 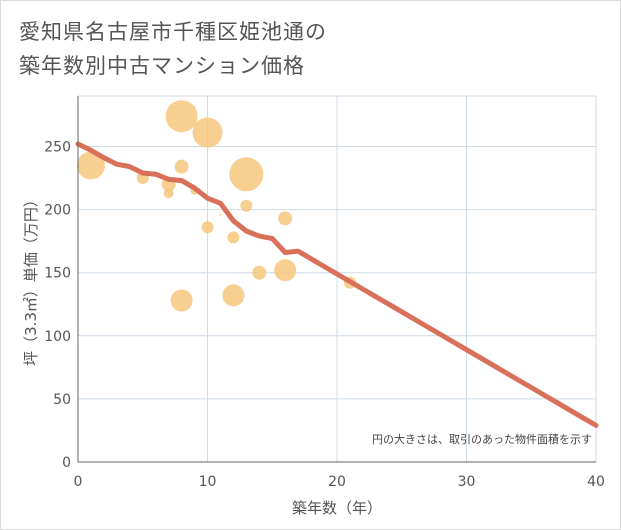 What do you see at coordinates (467, 482) in the screenshot?
I see `x-tick-label: 30` at bounding box center [467, 482].